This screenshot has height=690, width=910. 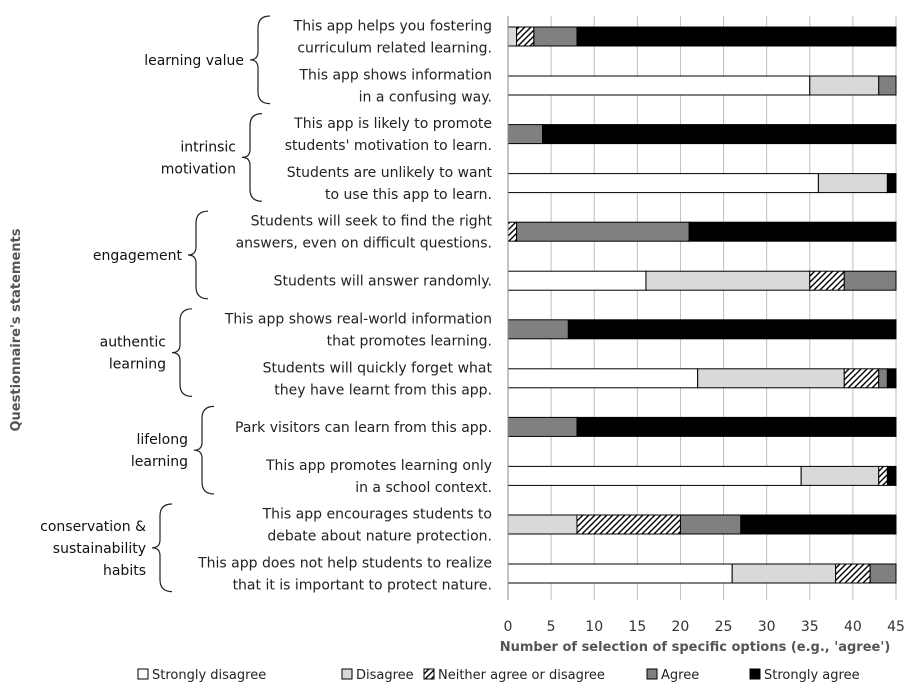 I want to click on x-tick-label: 20, so click(x=681, y=627).